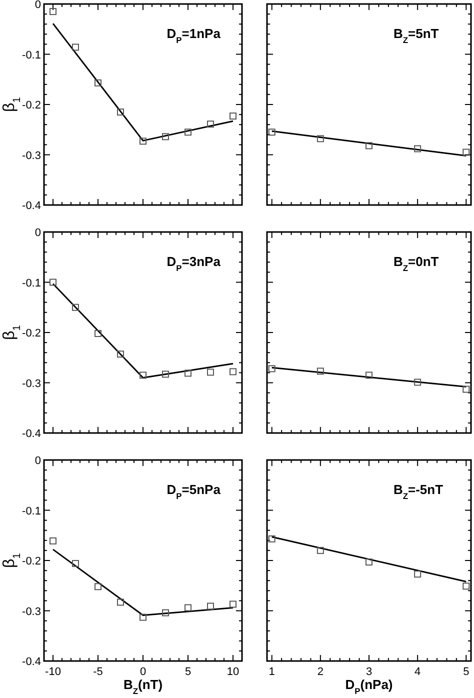 The width and height of the screenshot is (474, 698). Describe the element at coordinates (417, 672) in the screenshot. I see `x-tick-label: 4` at that location.